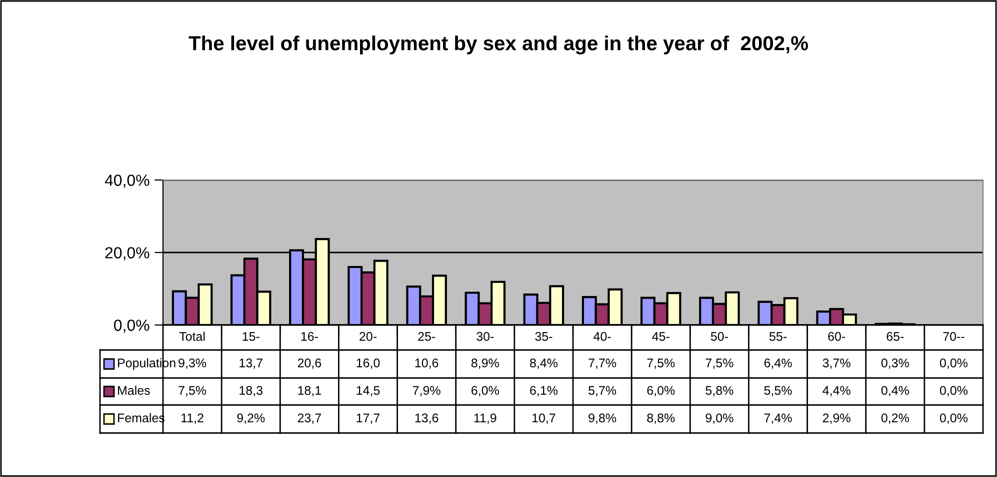 The height and width of the screenshot is (477, 997). I want to click on x-tick-label: Total, so click(192, 336).